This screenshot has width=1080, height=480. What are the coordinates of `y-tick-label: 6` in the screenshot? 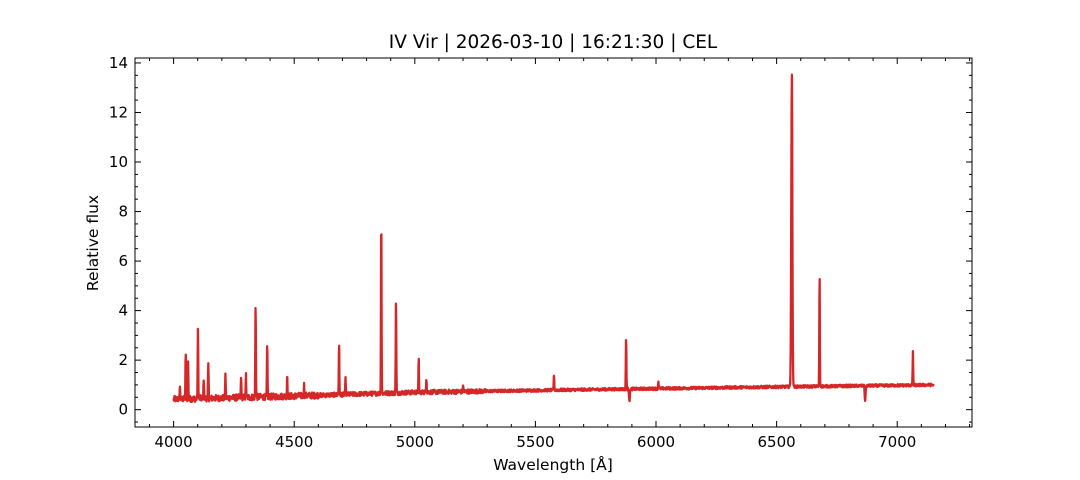 It's located at (123, 261).